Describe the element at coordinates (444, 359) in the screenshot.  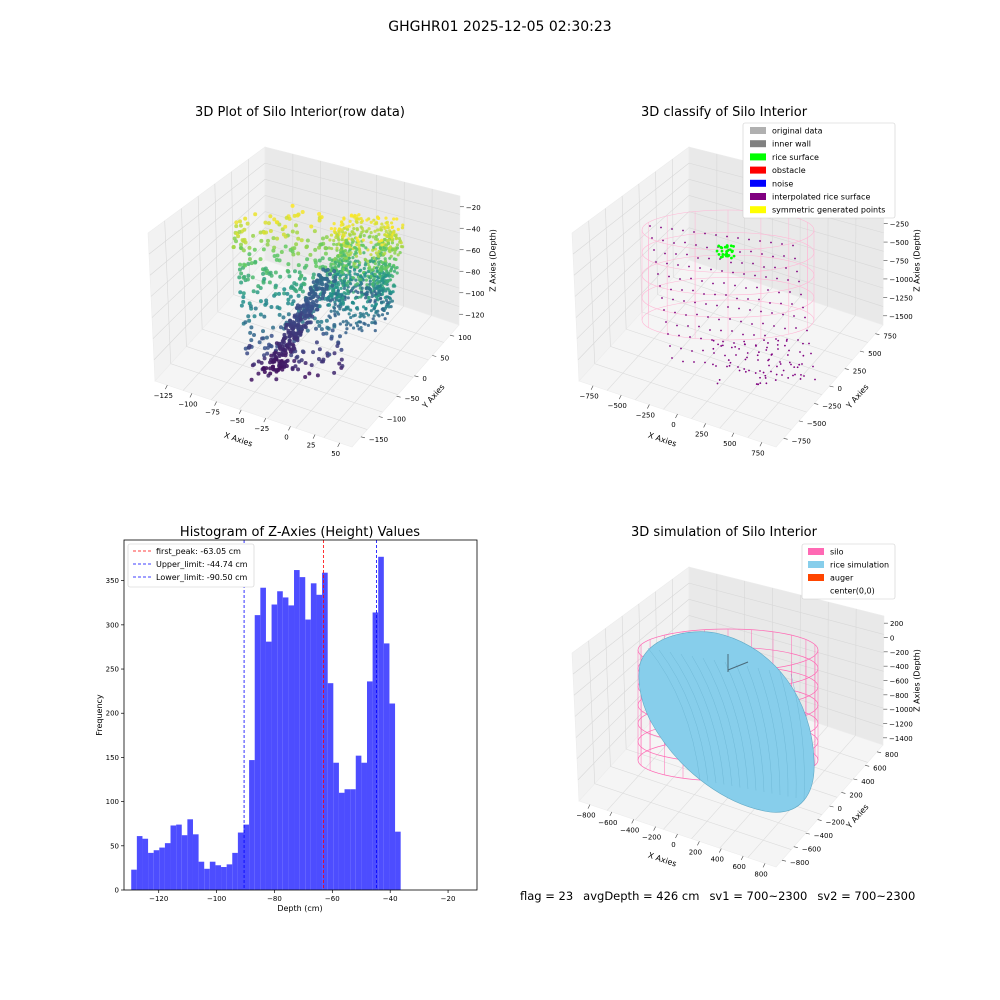
I see `y-tick-label: 50` at that location.